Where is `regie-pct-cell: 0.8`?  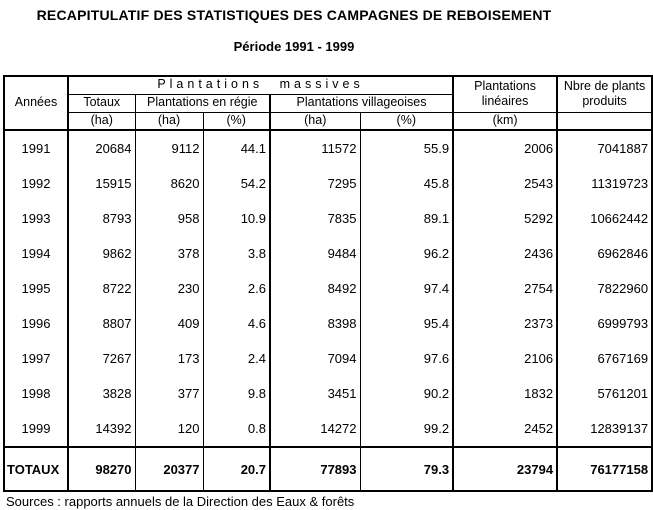 regie-pct-cell: 0.8 is located at coordinates (237, 429).